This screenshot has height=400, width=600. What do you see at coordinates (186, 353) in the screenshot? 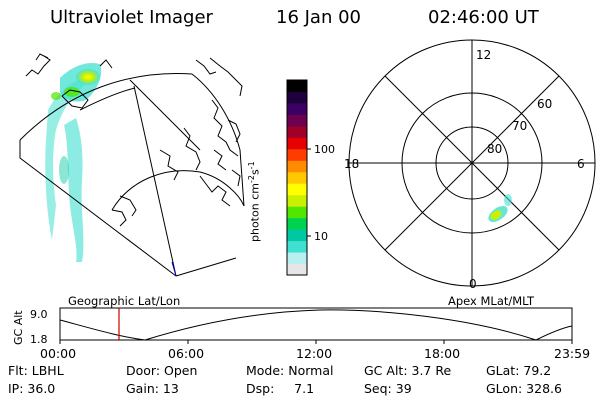
I see `altitude-xtick-0600: 06:00` at bounding box center [186, 353].